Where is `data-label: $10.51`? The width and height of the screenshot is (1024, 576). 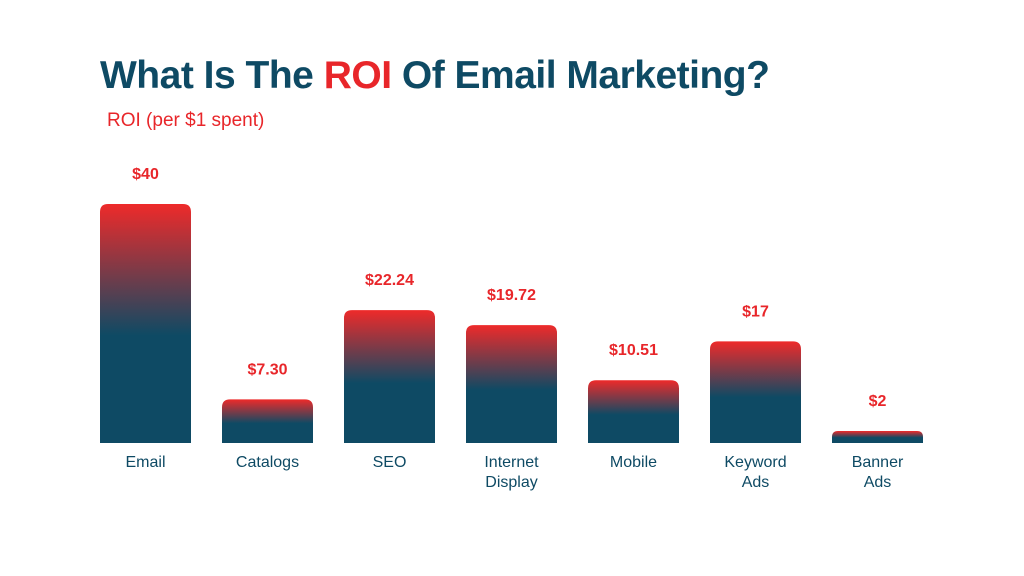
data-label: $10.51 is located at coordinates (633, 350).